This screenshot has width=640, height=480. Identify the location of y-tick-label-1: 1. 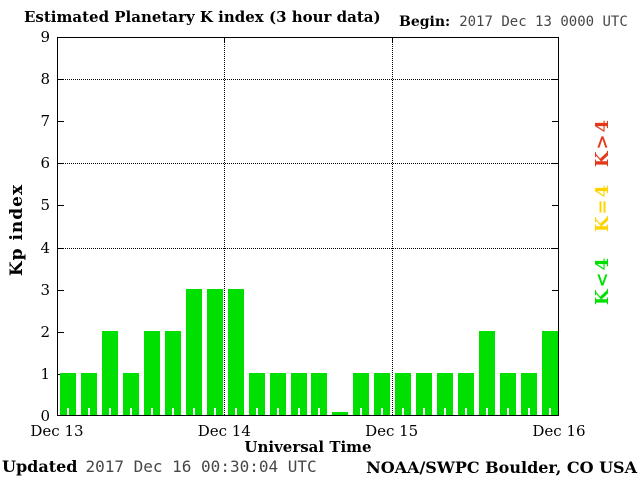
(45, 373).